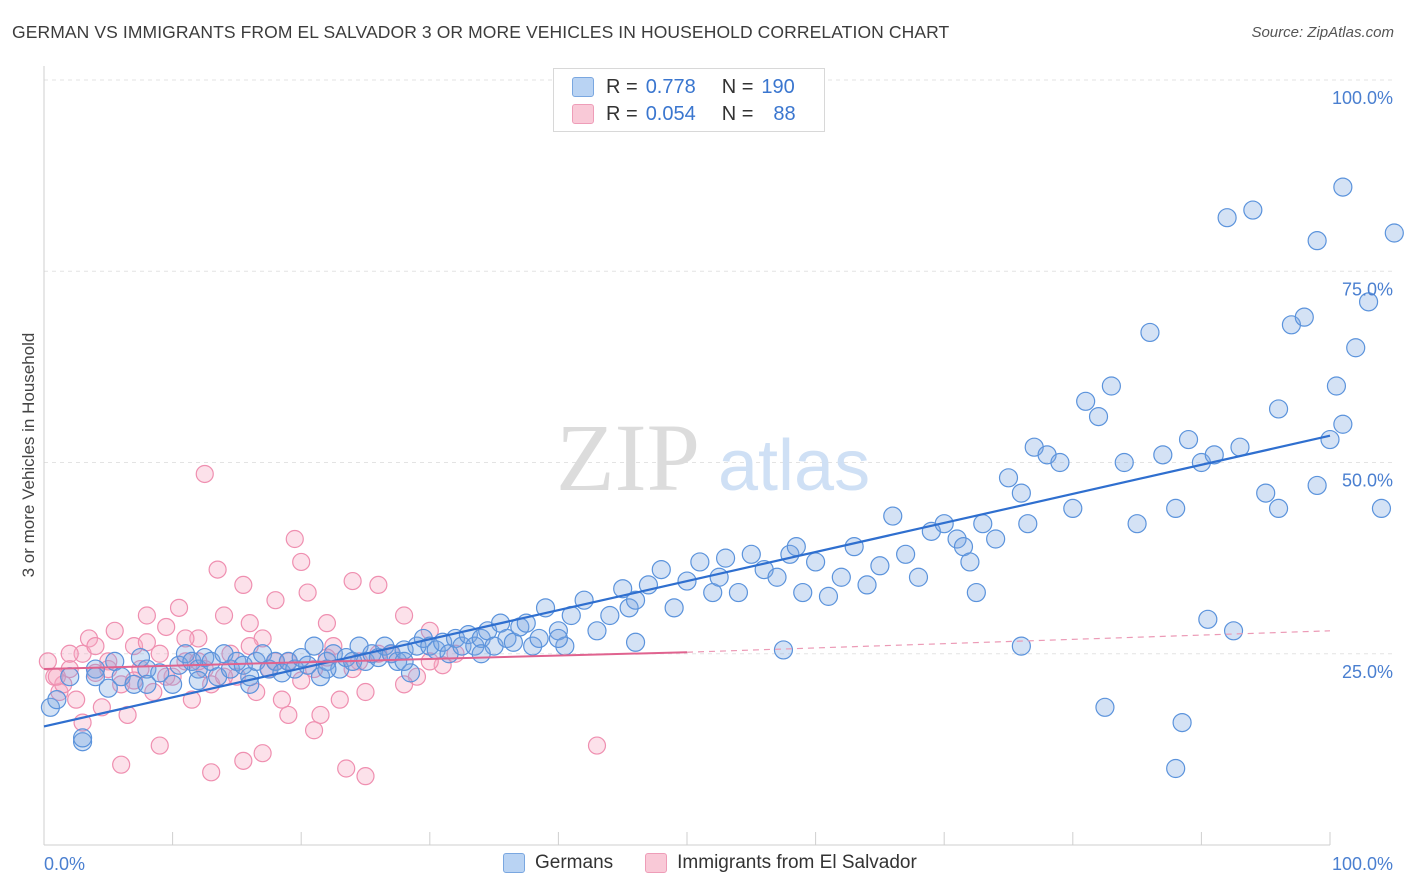  What do you see at coordinates (683, 87) in the screenshot?
I see `legend-row-germans: R = 0.778 N = 190` at bounding box center [683, 87].